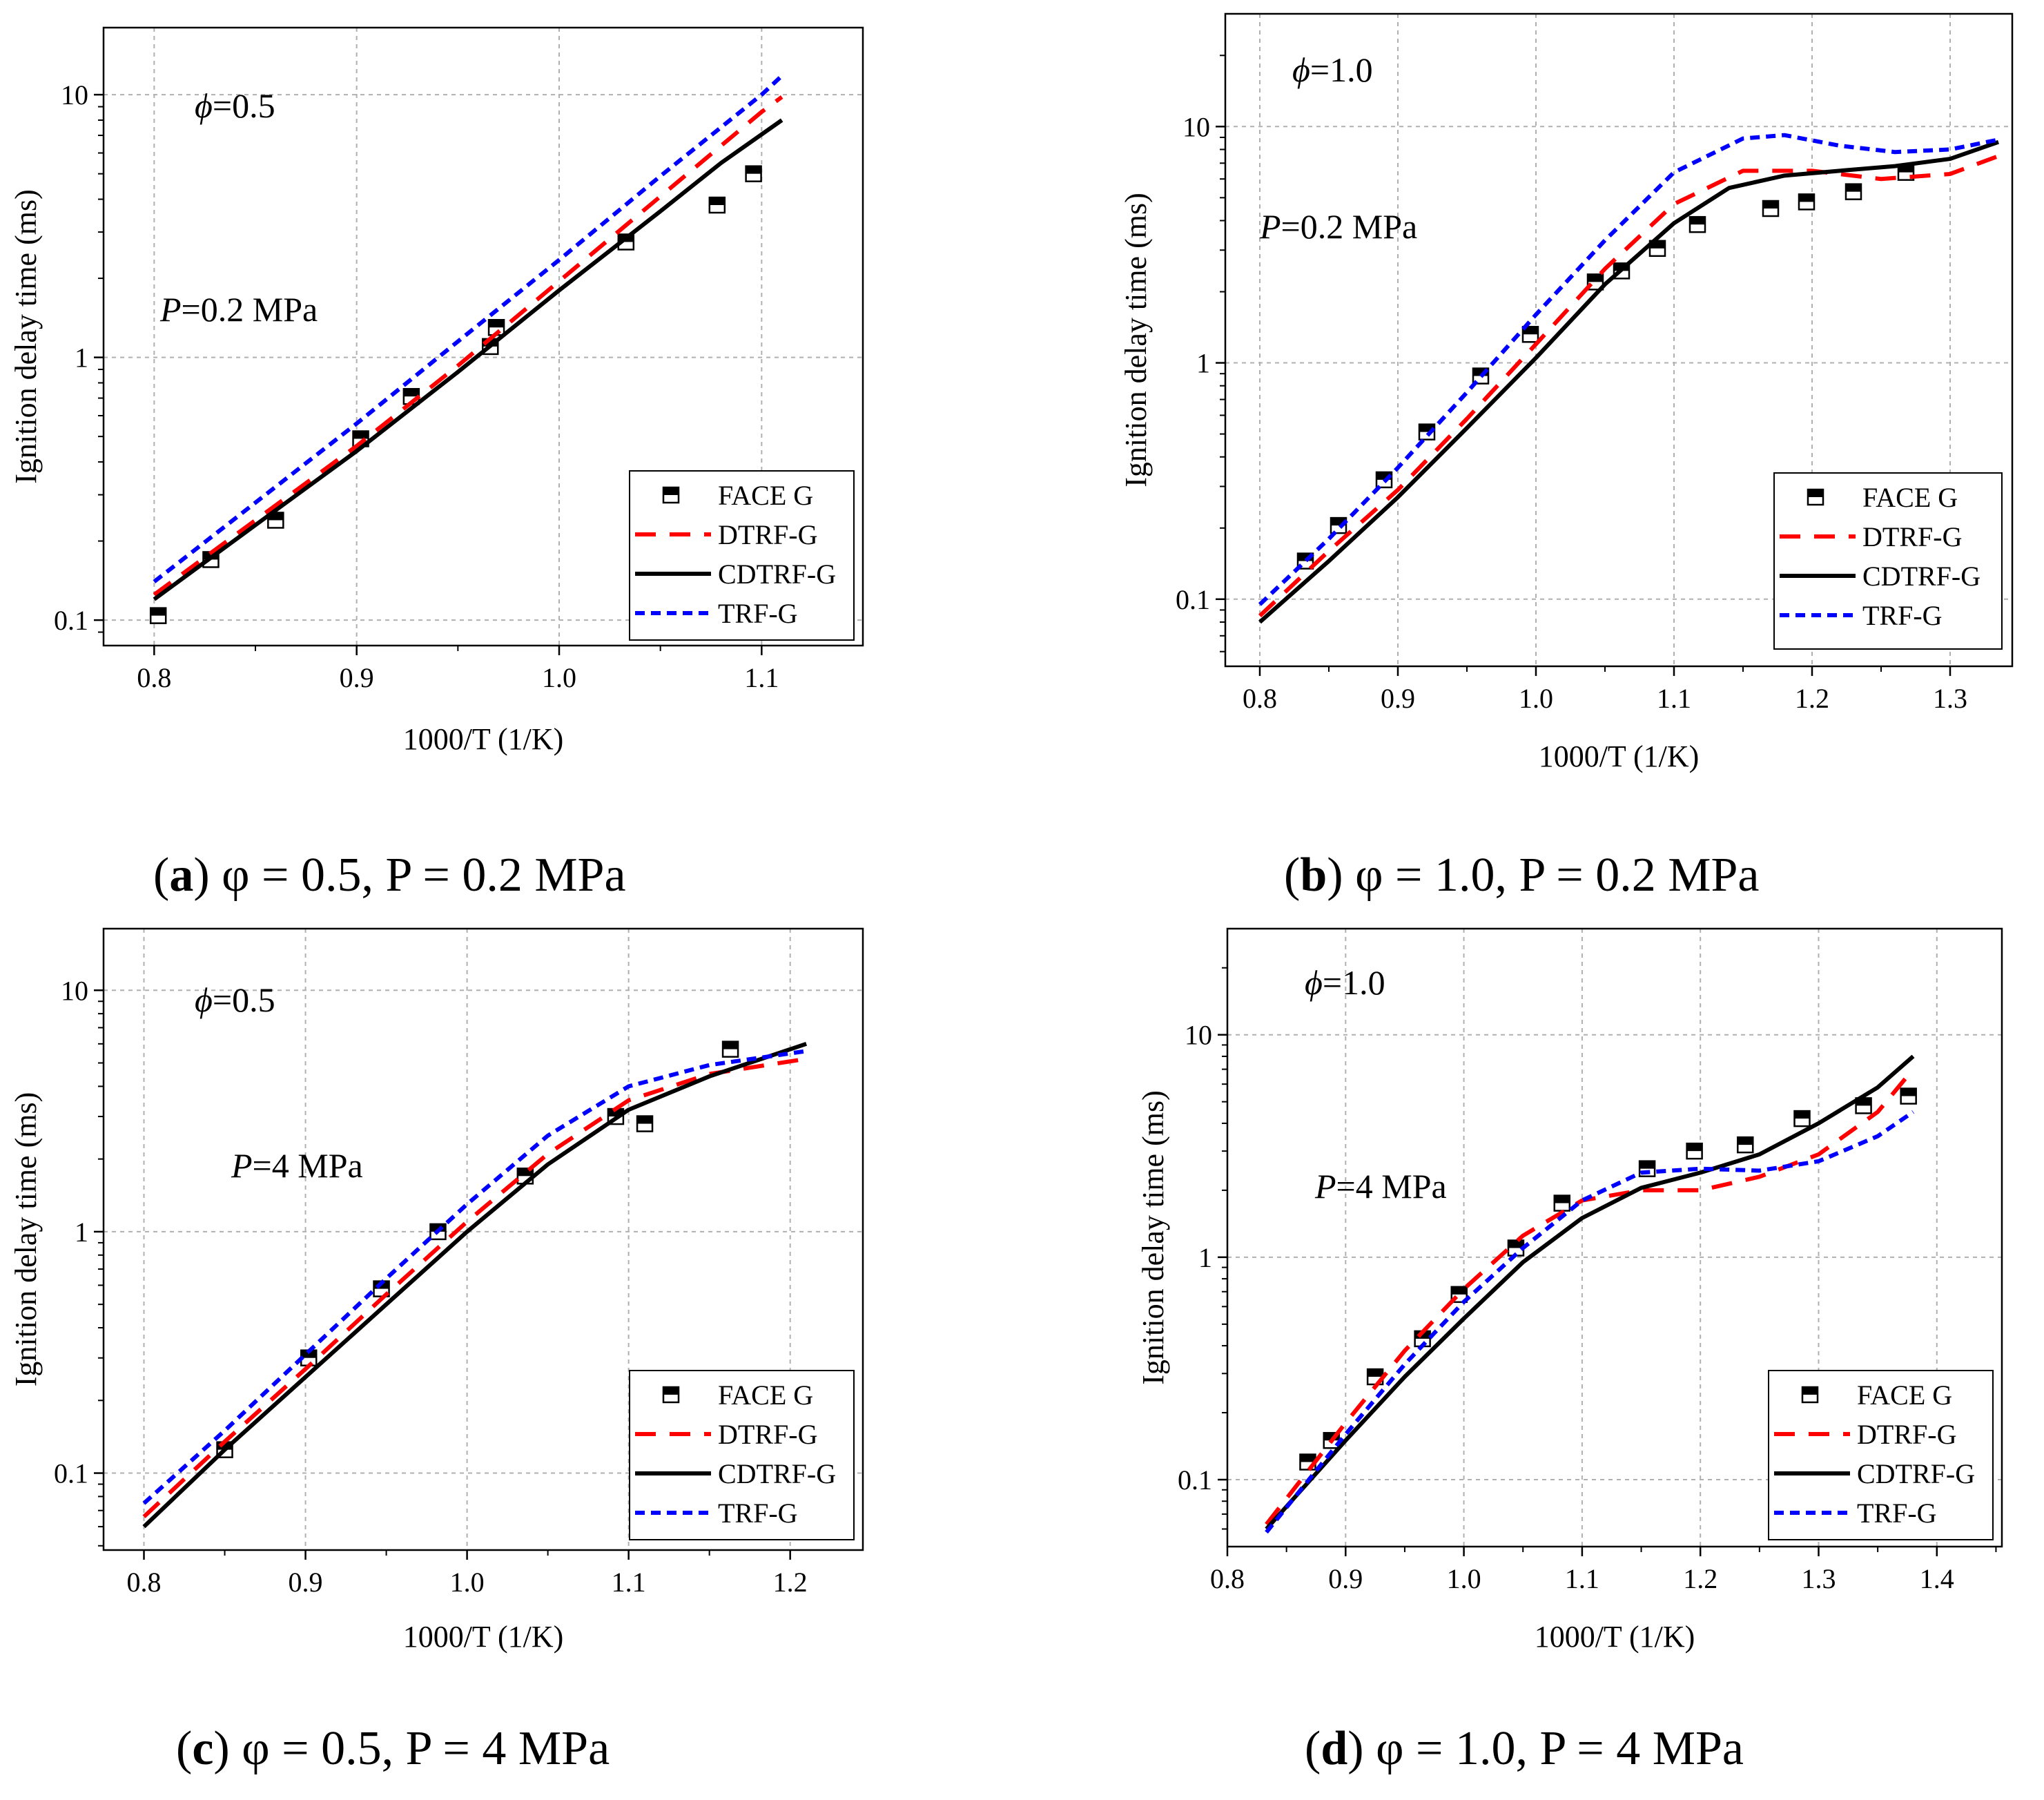  I want to click on panel-caption: (d) φ = 1.0, P = 4 MPa, so click(1524, 1748).